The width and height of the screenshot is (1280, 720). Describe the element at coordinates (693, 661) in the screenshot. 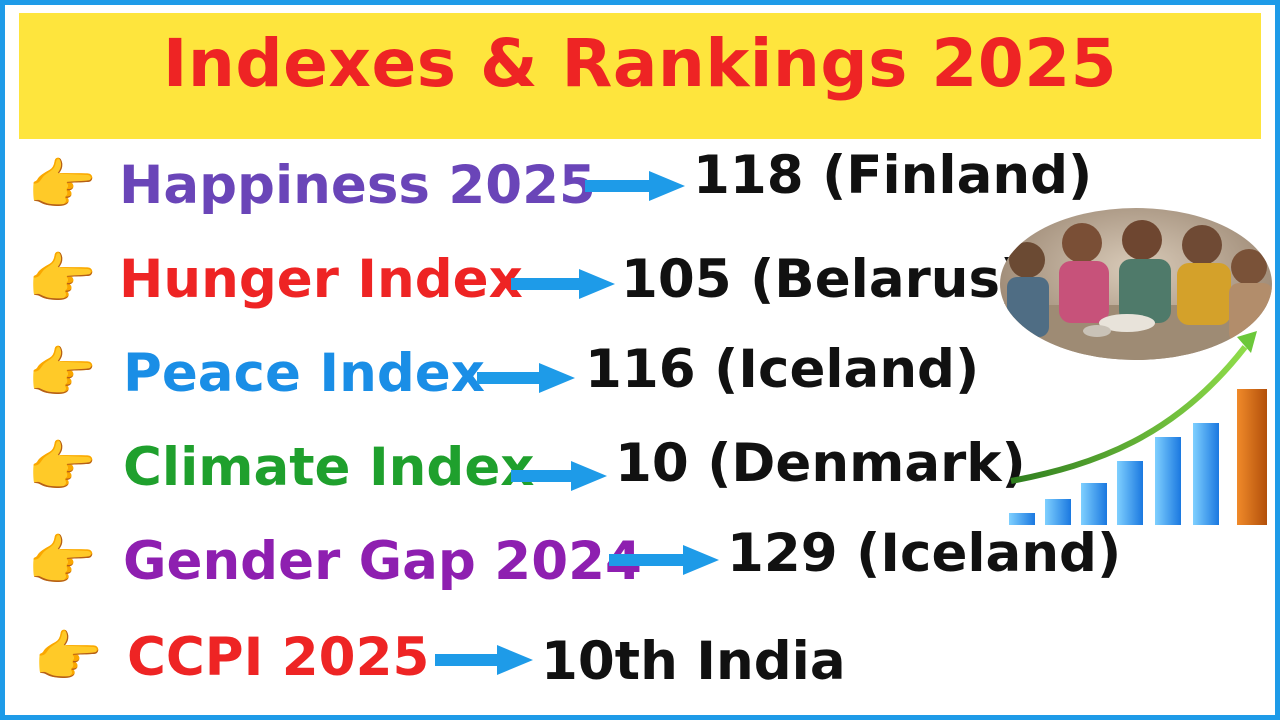

I see `index-value: 10th India` at that location.